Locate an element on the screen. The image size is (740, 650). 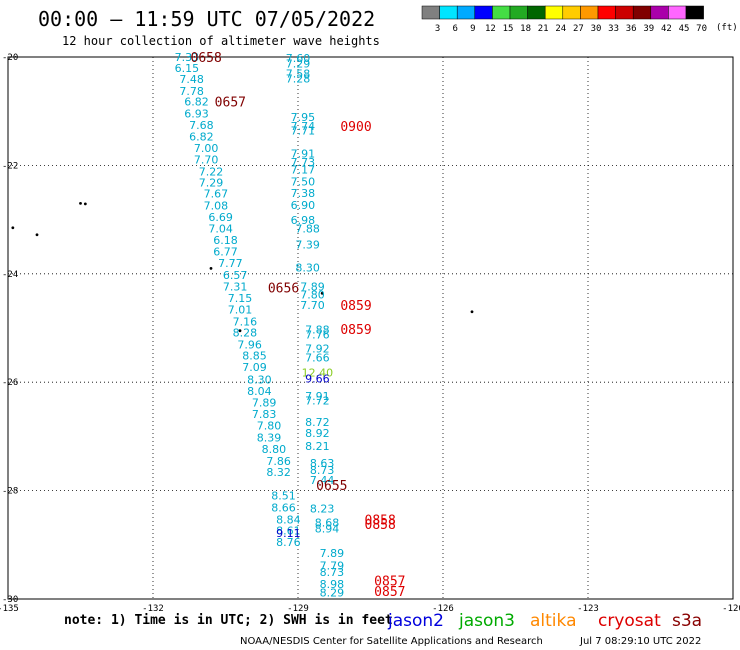
footer-timestamp: Jul 7 08:29:10 UTC 2022 is located at coordinates (640, 641).